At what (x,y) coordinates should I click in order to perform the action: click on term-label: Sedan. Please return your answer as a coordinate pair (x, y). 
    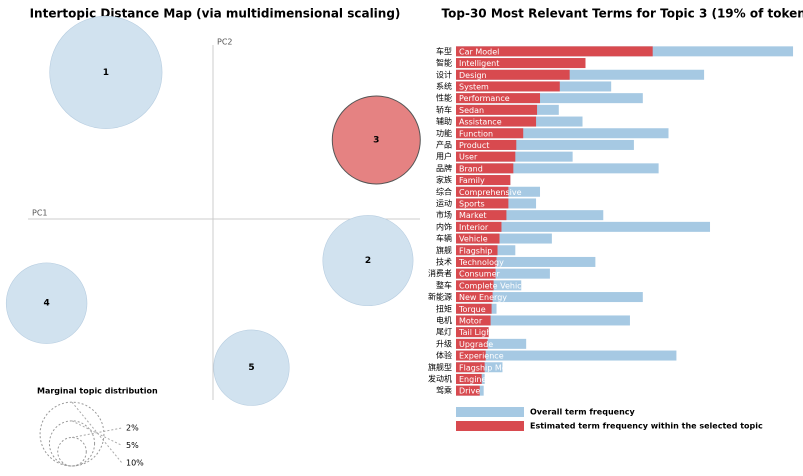
    Looking at the image, I should click on (471, 110).